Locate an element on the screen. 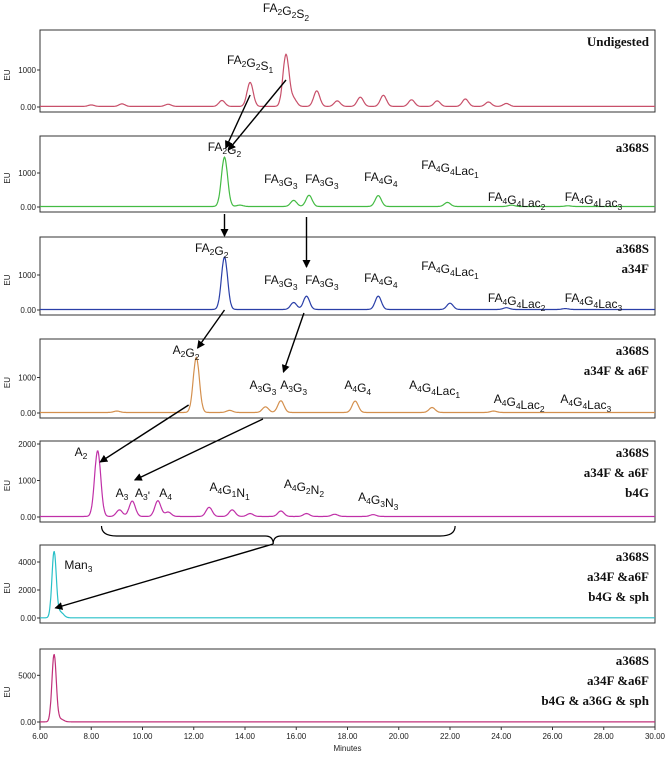 The width and height of the screenshot is (666, 761). y-tick-label: 5000 is located at coordinates (27, 675).